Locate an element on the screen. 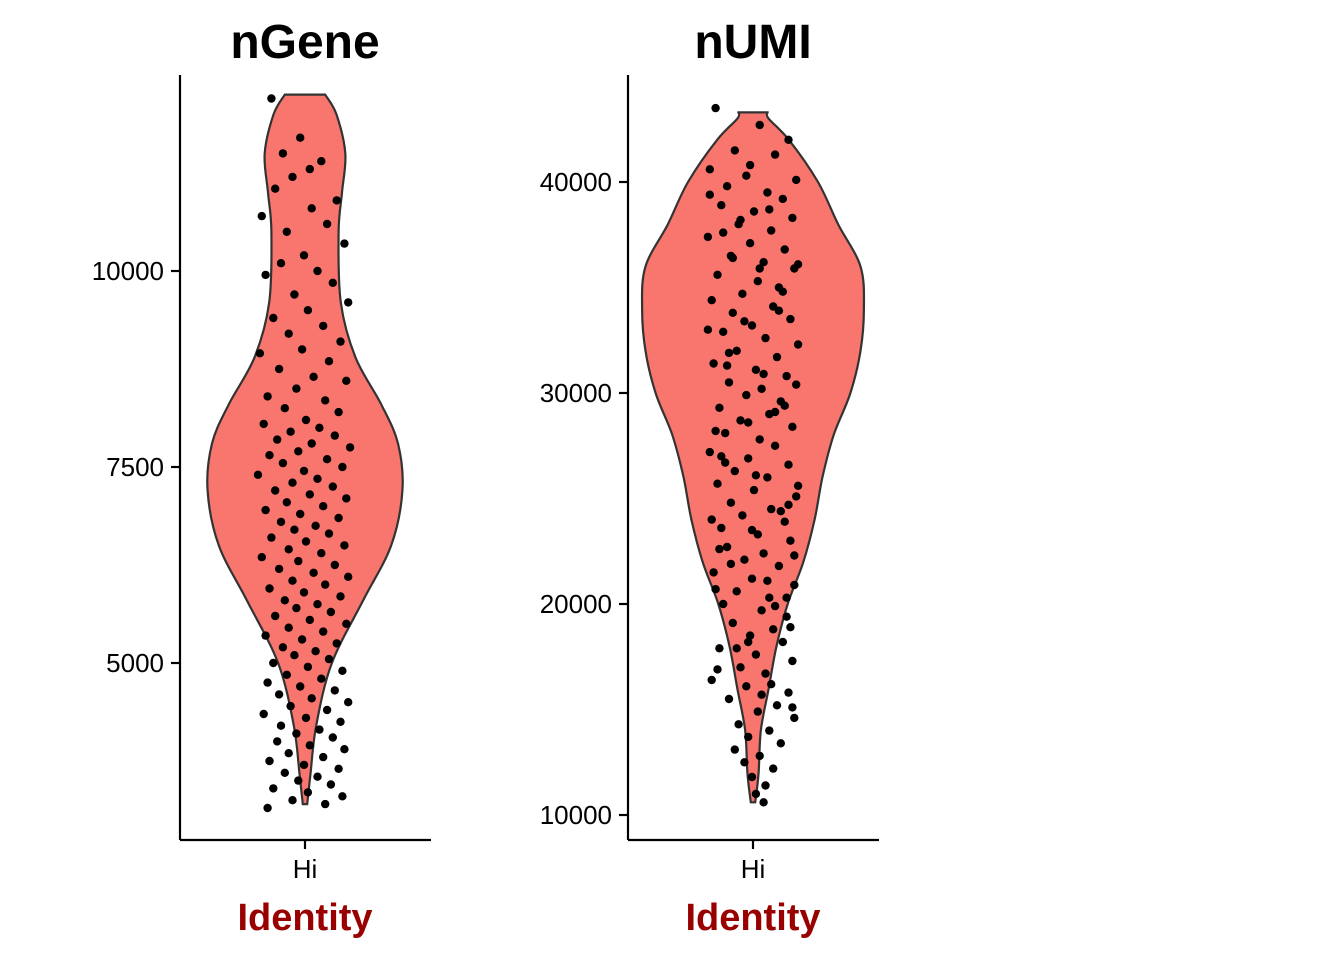 The height and width of the screenshot is (960, 1344). points-group is located at coordinates (753, 455).